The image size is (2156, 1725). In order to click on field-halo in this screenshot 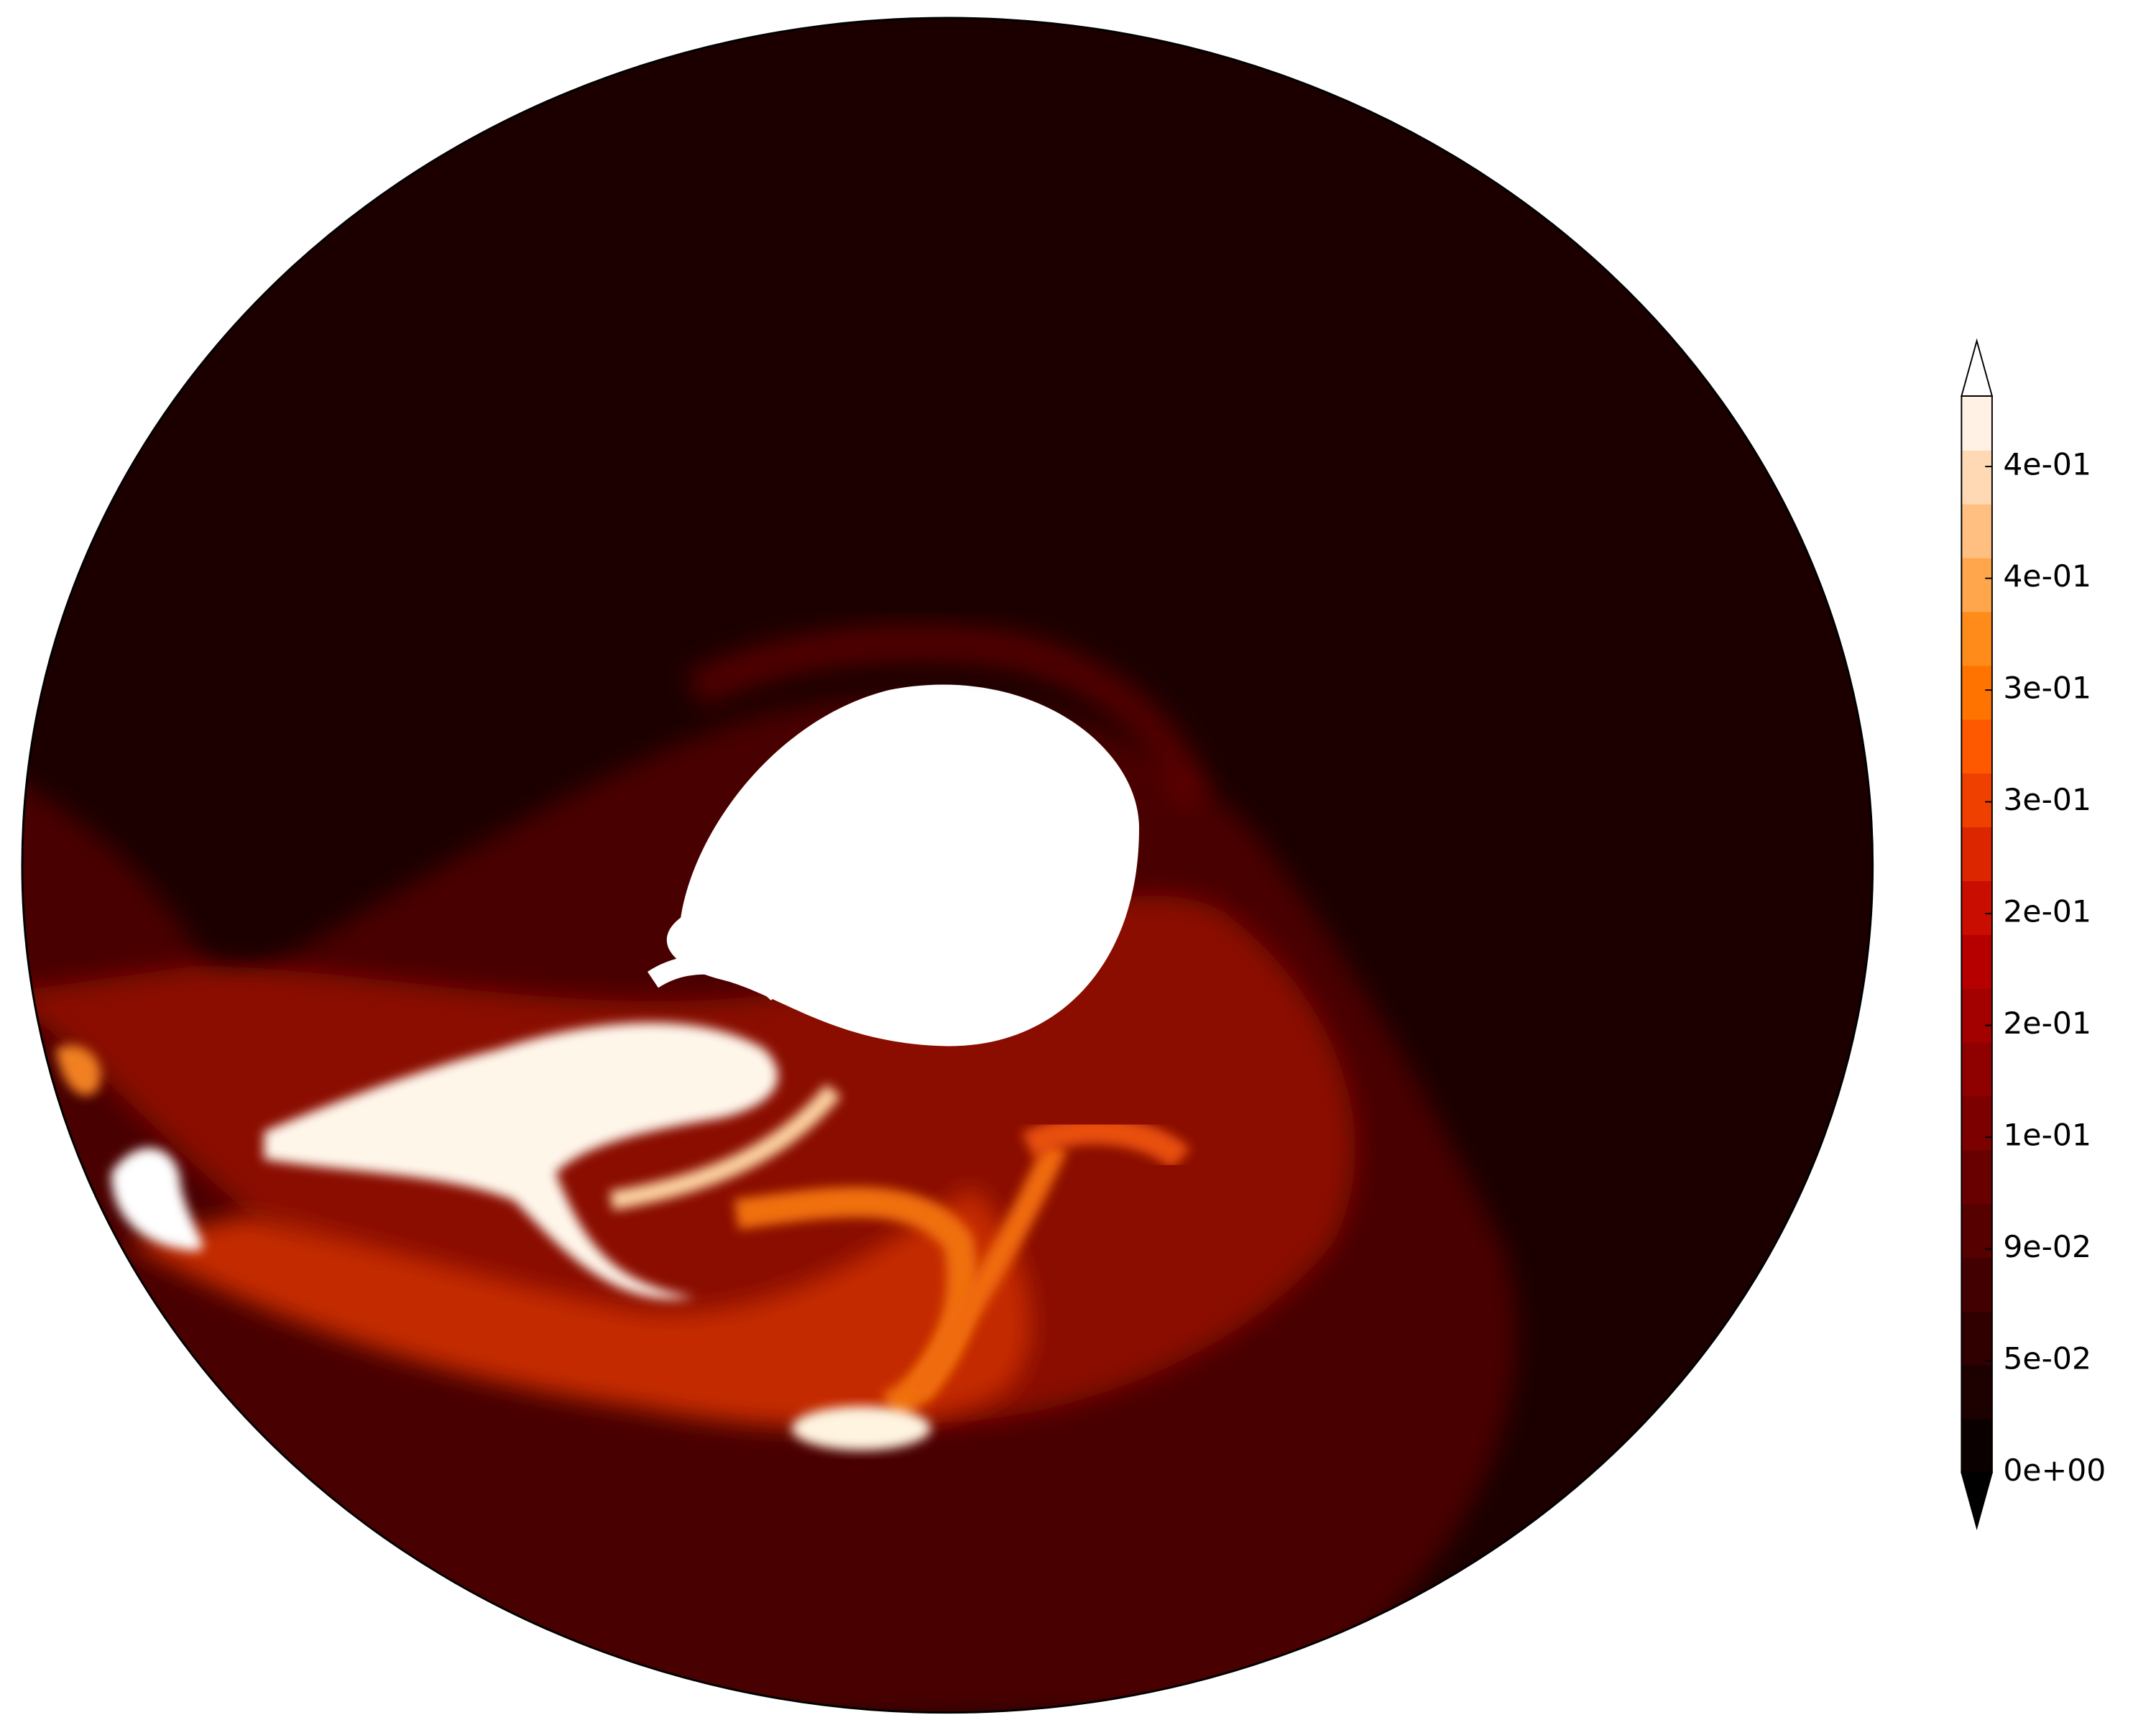, I will do `click(949, 715)`.